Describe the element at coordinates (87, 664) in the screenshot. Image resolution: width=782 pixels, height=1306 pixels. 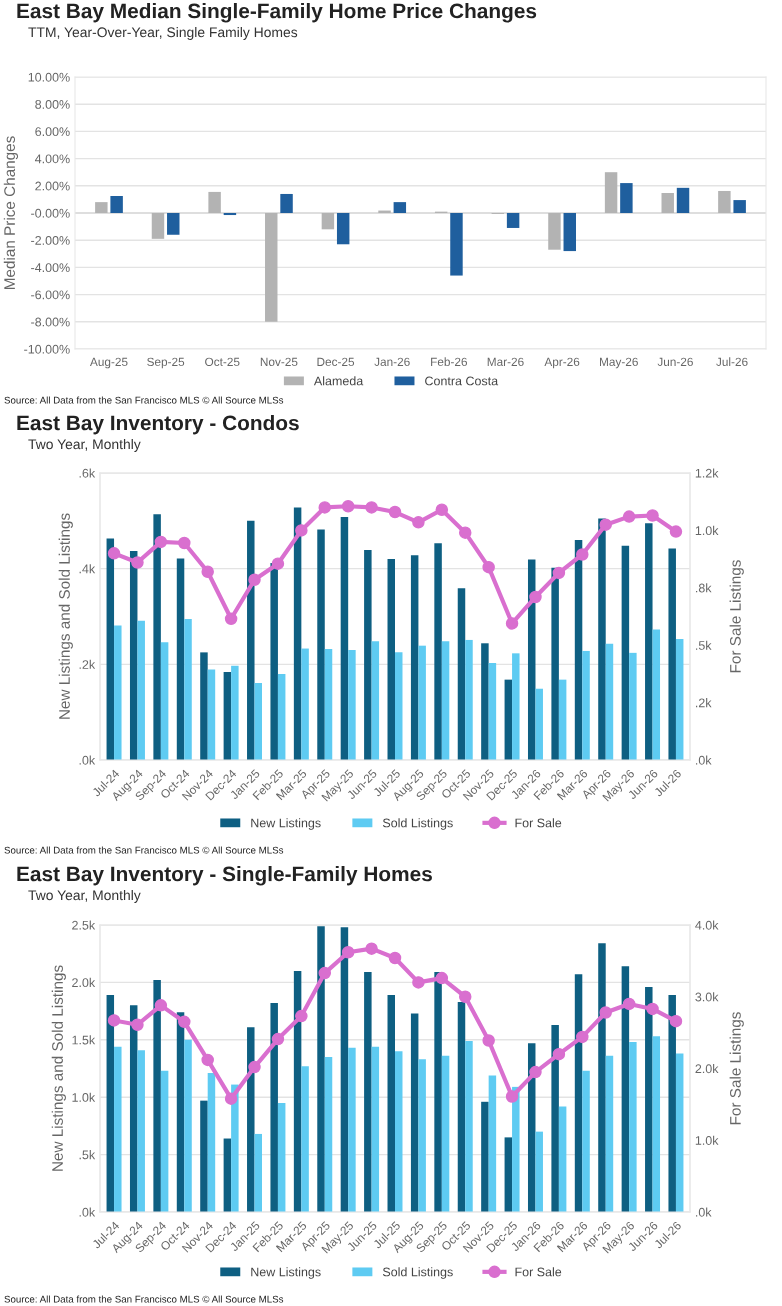
I see `y-tick-label: .2k` at that location.